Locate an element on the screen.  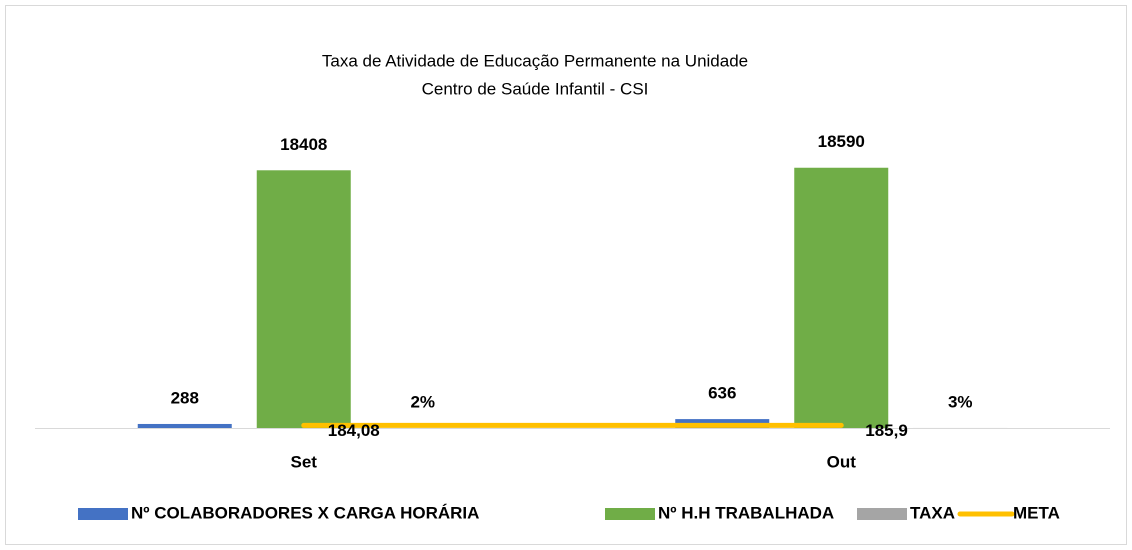
data-label: 636 is located at coordinates (722, 393).